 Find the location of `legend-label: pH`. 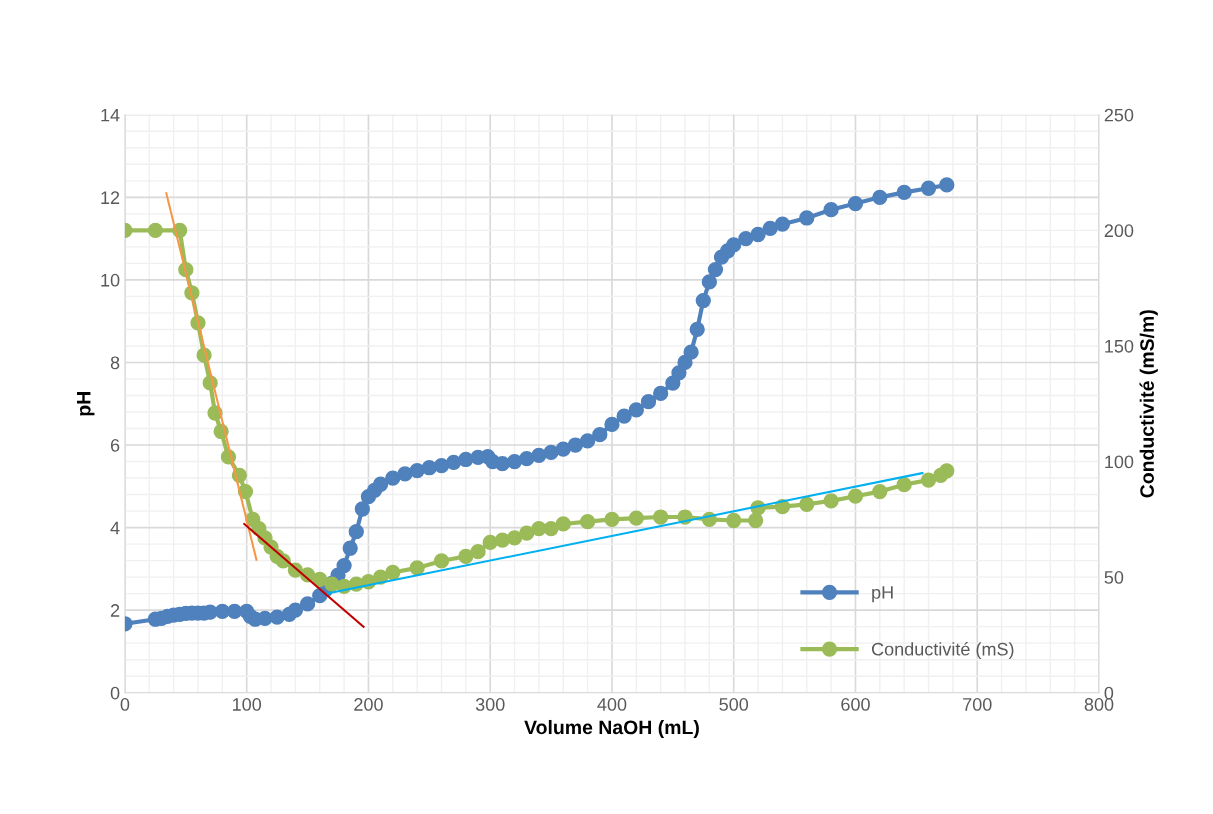

legend-label: pH is located at coordinates (882, 594).